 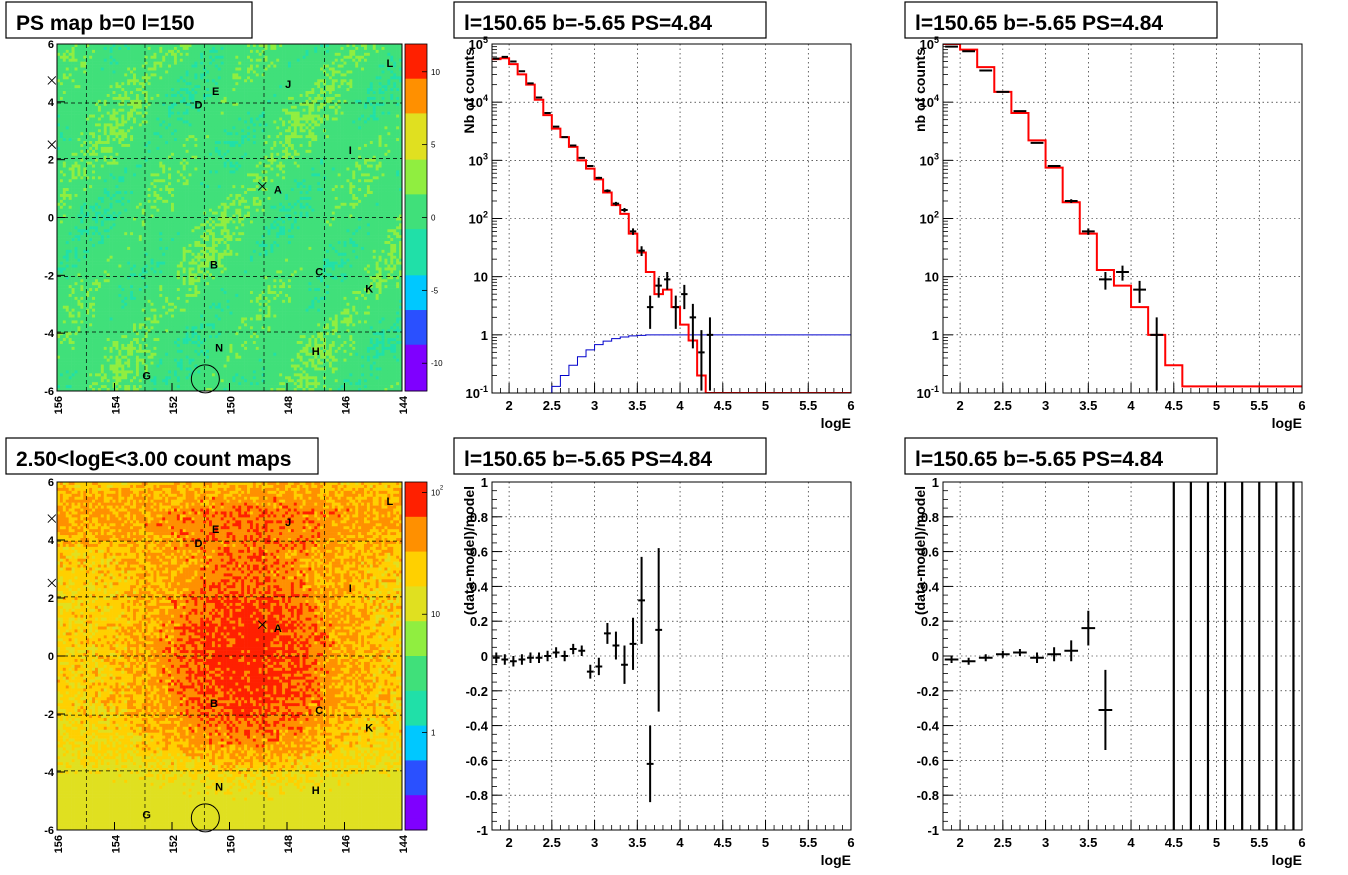 I want to click on x-tick-label: 3.5, so click(x=637, y=842).